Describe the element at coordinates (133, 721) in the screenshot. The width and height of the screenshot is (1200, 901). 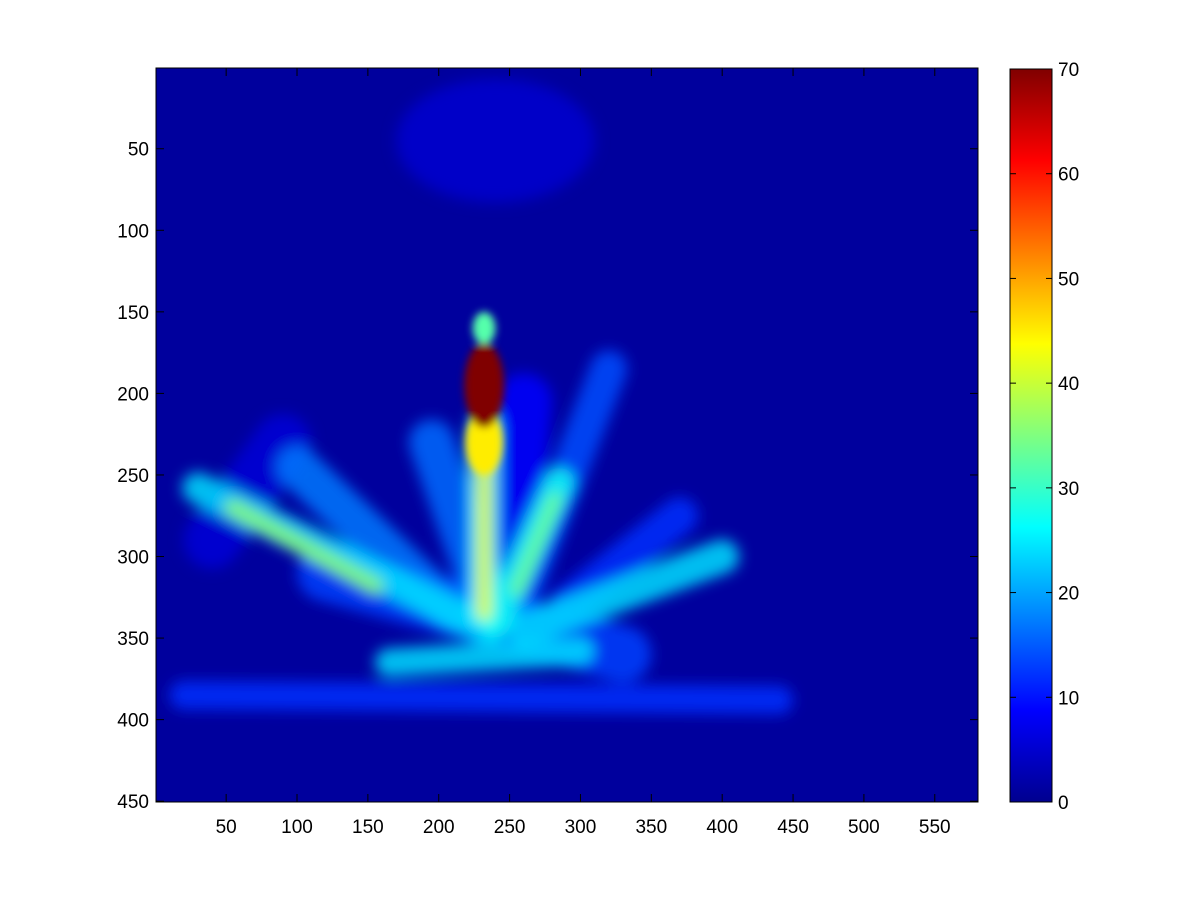
I see `y-tick-label: 400` at that location.